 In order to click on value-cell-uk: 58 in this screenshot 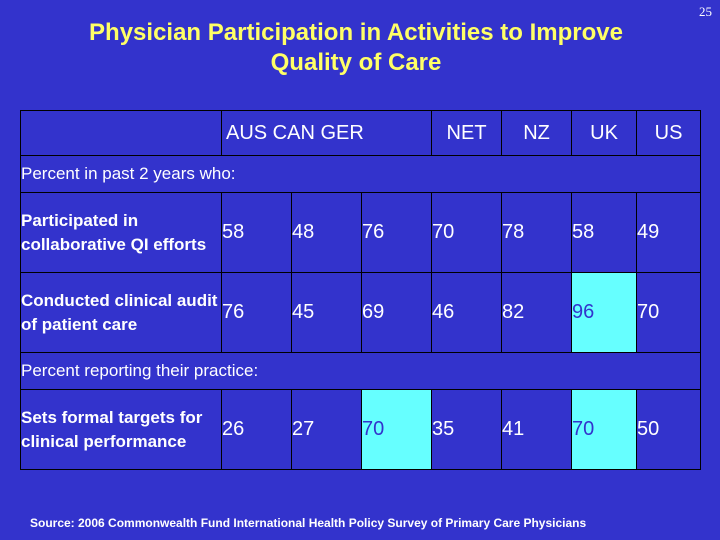, I will do `click(604, 232)`.